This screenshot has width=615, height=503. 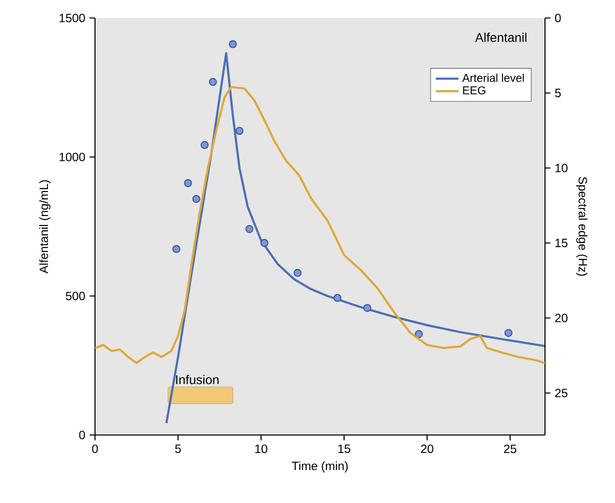 What do you see at coordinates (197, 379) in the screenshot?
I see `band-label: Infusion` at bounding box center [197, 379].